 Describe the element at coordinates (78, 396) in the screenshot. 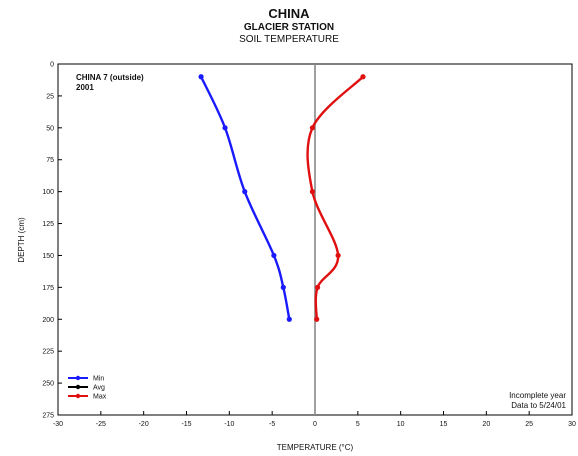

I see `legend-marker-max` at that location.